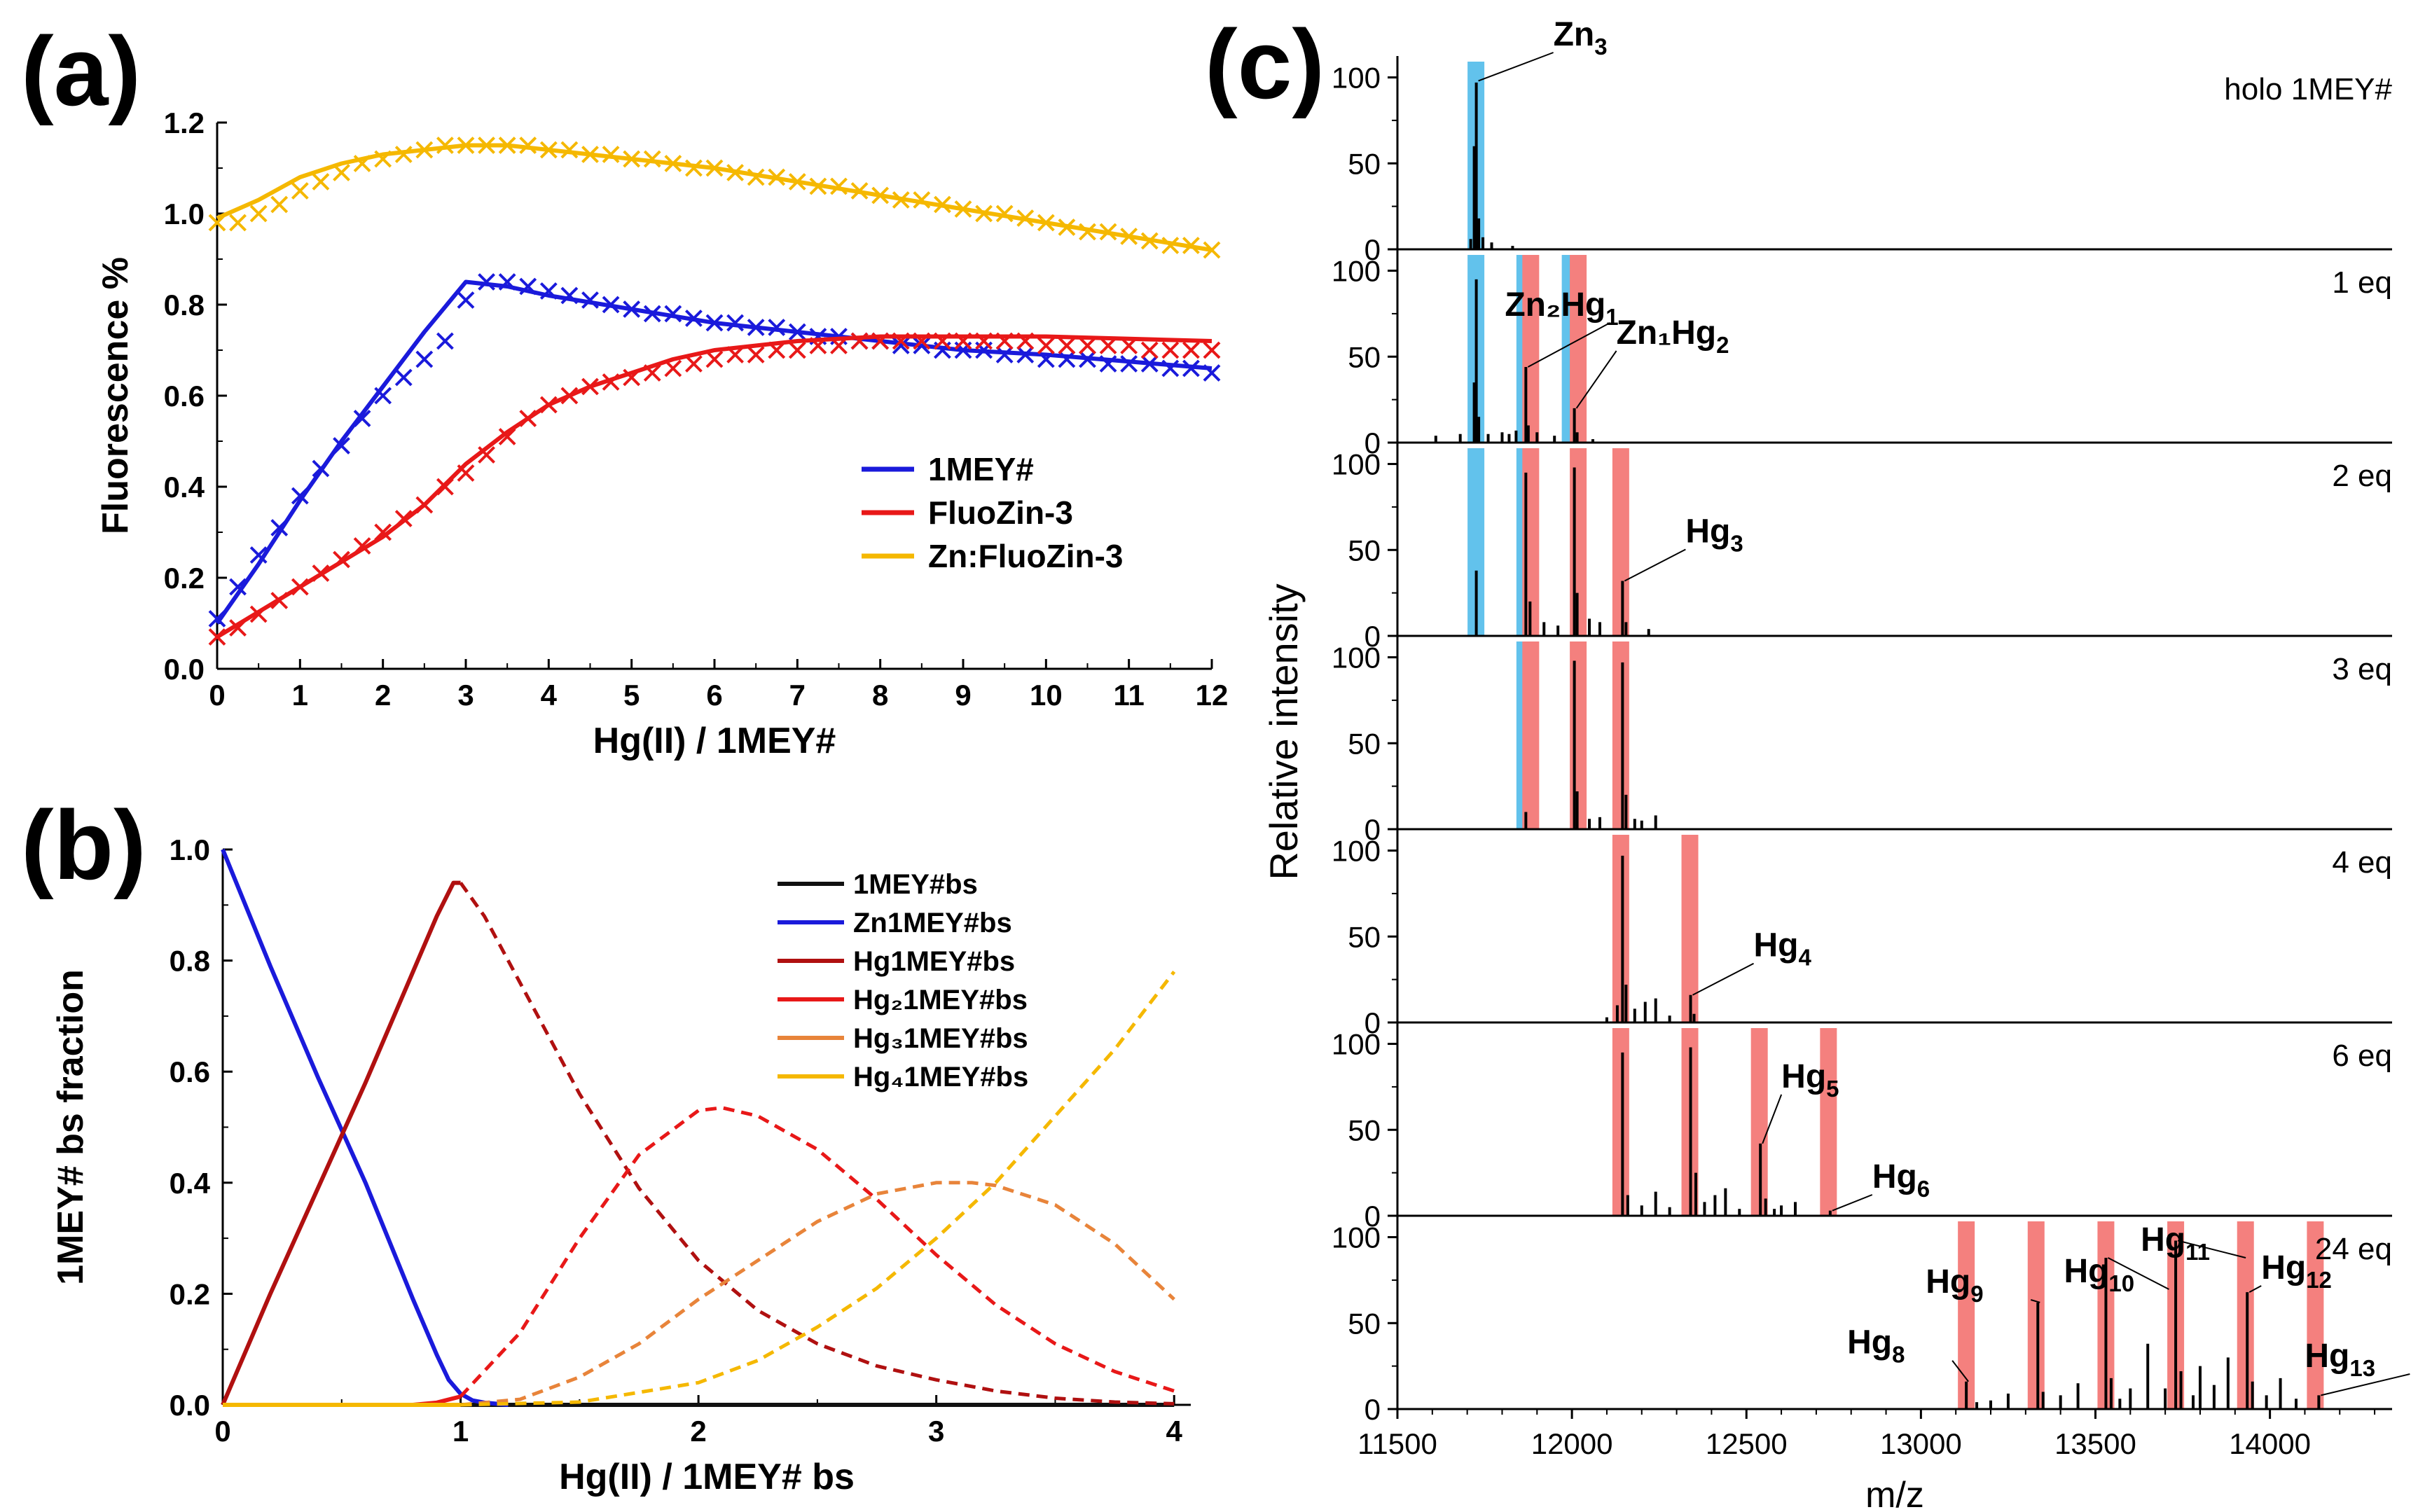 The width and height of the screenshot is (2418, 1512). Describe the element at coordinates (1954, 1285) in the screenshot. I see `c-annotation-6-1: Hg9` at that location.